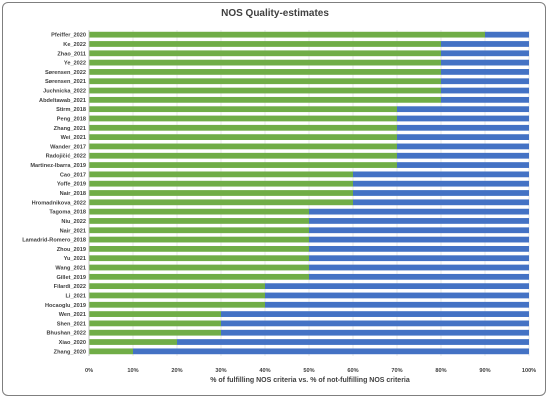 This screenshot has height=400, width=550. What do you see at coordinates (73, 231) in the screenshot?
I see `y-category-label: Nair_2021` at bounding box center [73, 231].